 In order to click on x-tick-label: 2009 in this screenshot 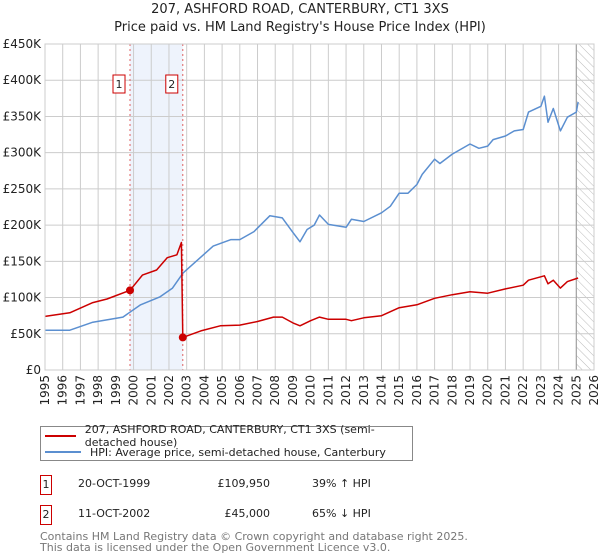, I will do `click(293, 390)`.